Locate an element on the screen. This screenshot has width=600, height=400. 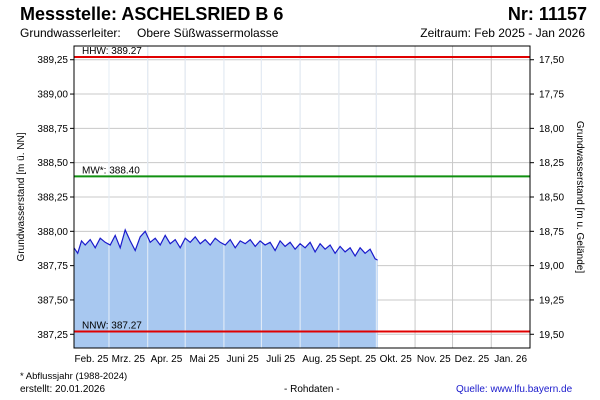
created-date: erstellt: 20.01.2026 is located at coordinates (63, 389).